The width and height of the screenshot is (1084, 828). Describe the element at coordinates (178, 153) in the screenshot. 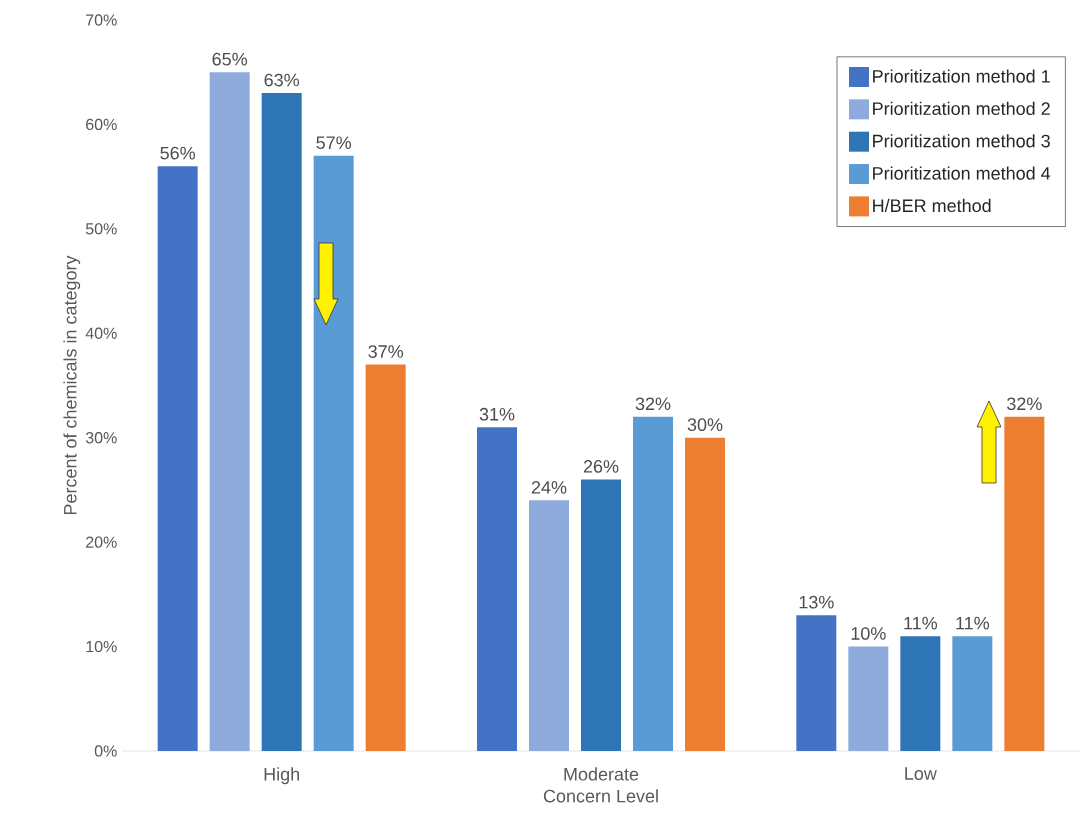

I see `data-label: 56%` at that location.